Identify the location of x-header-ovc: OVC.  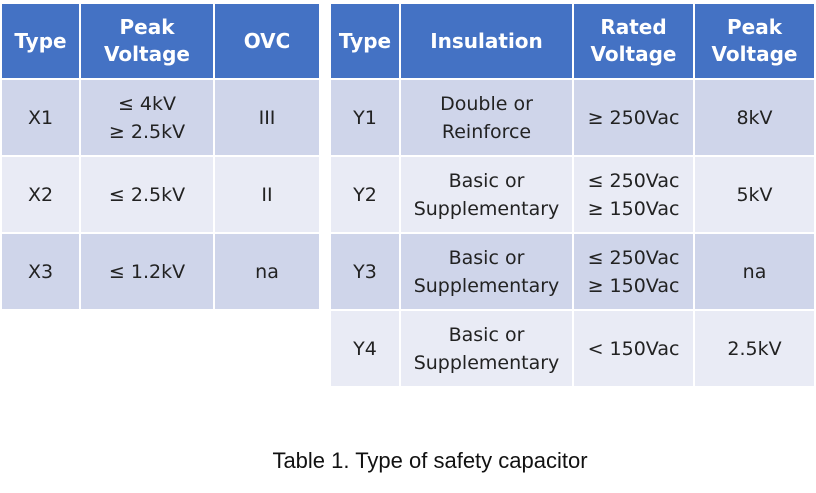
(267, 41).